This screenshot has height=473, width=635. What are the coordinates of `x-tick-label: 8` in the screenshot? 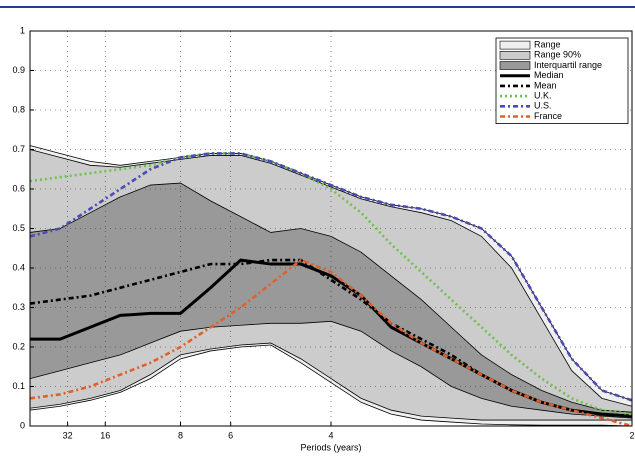 It's located at (180, 435).